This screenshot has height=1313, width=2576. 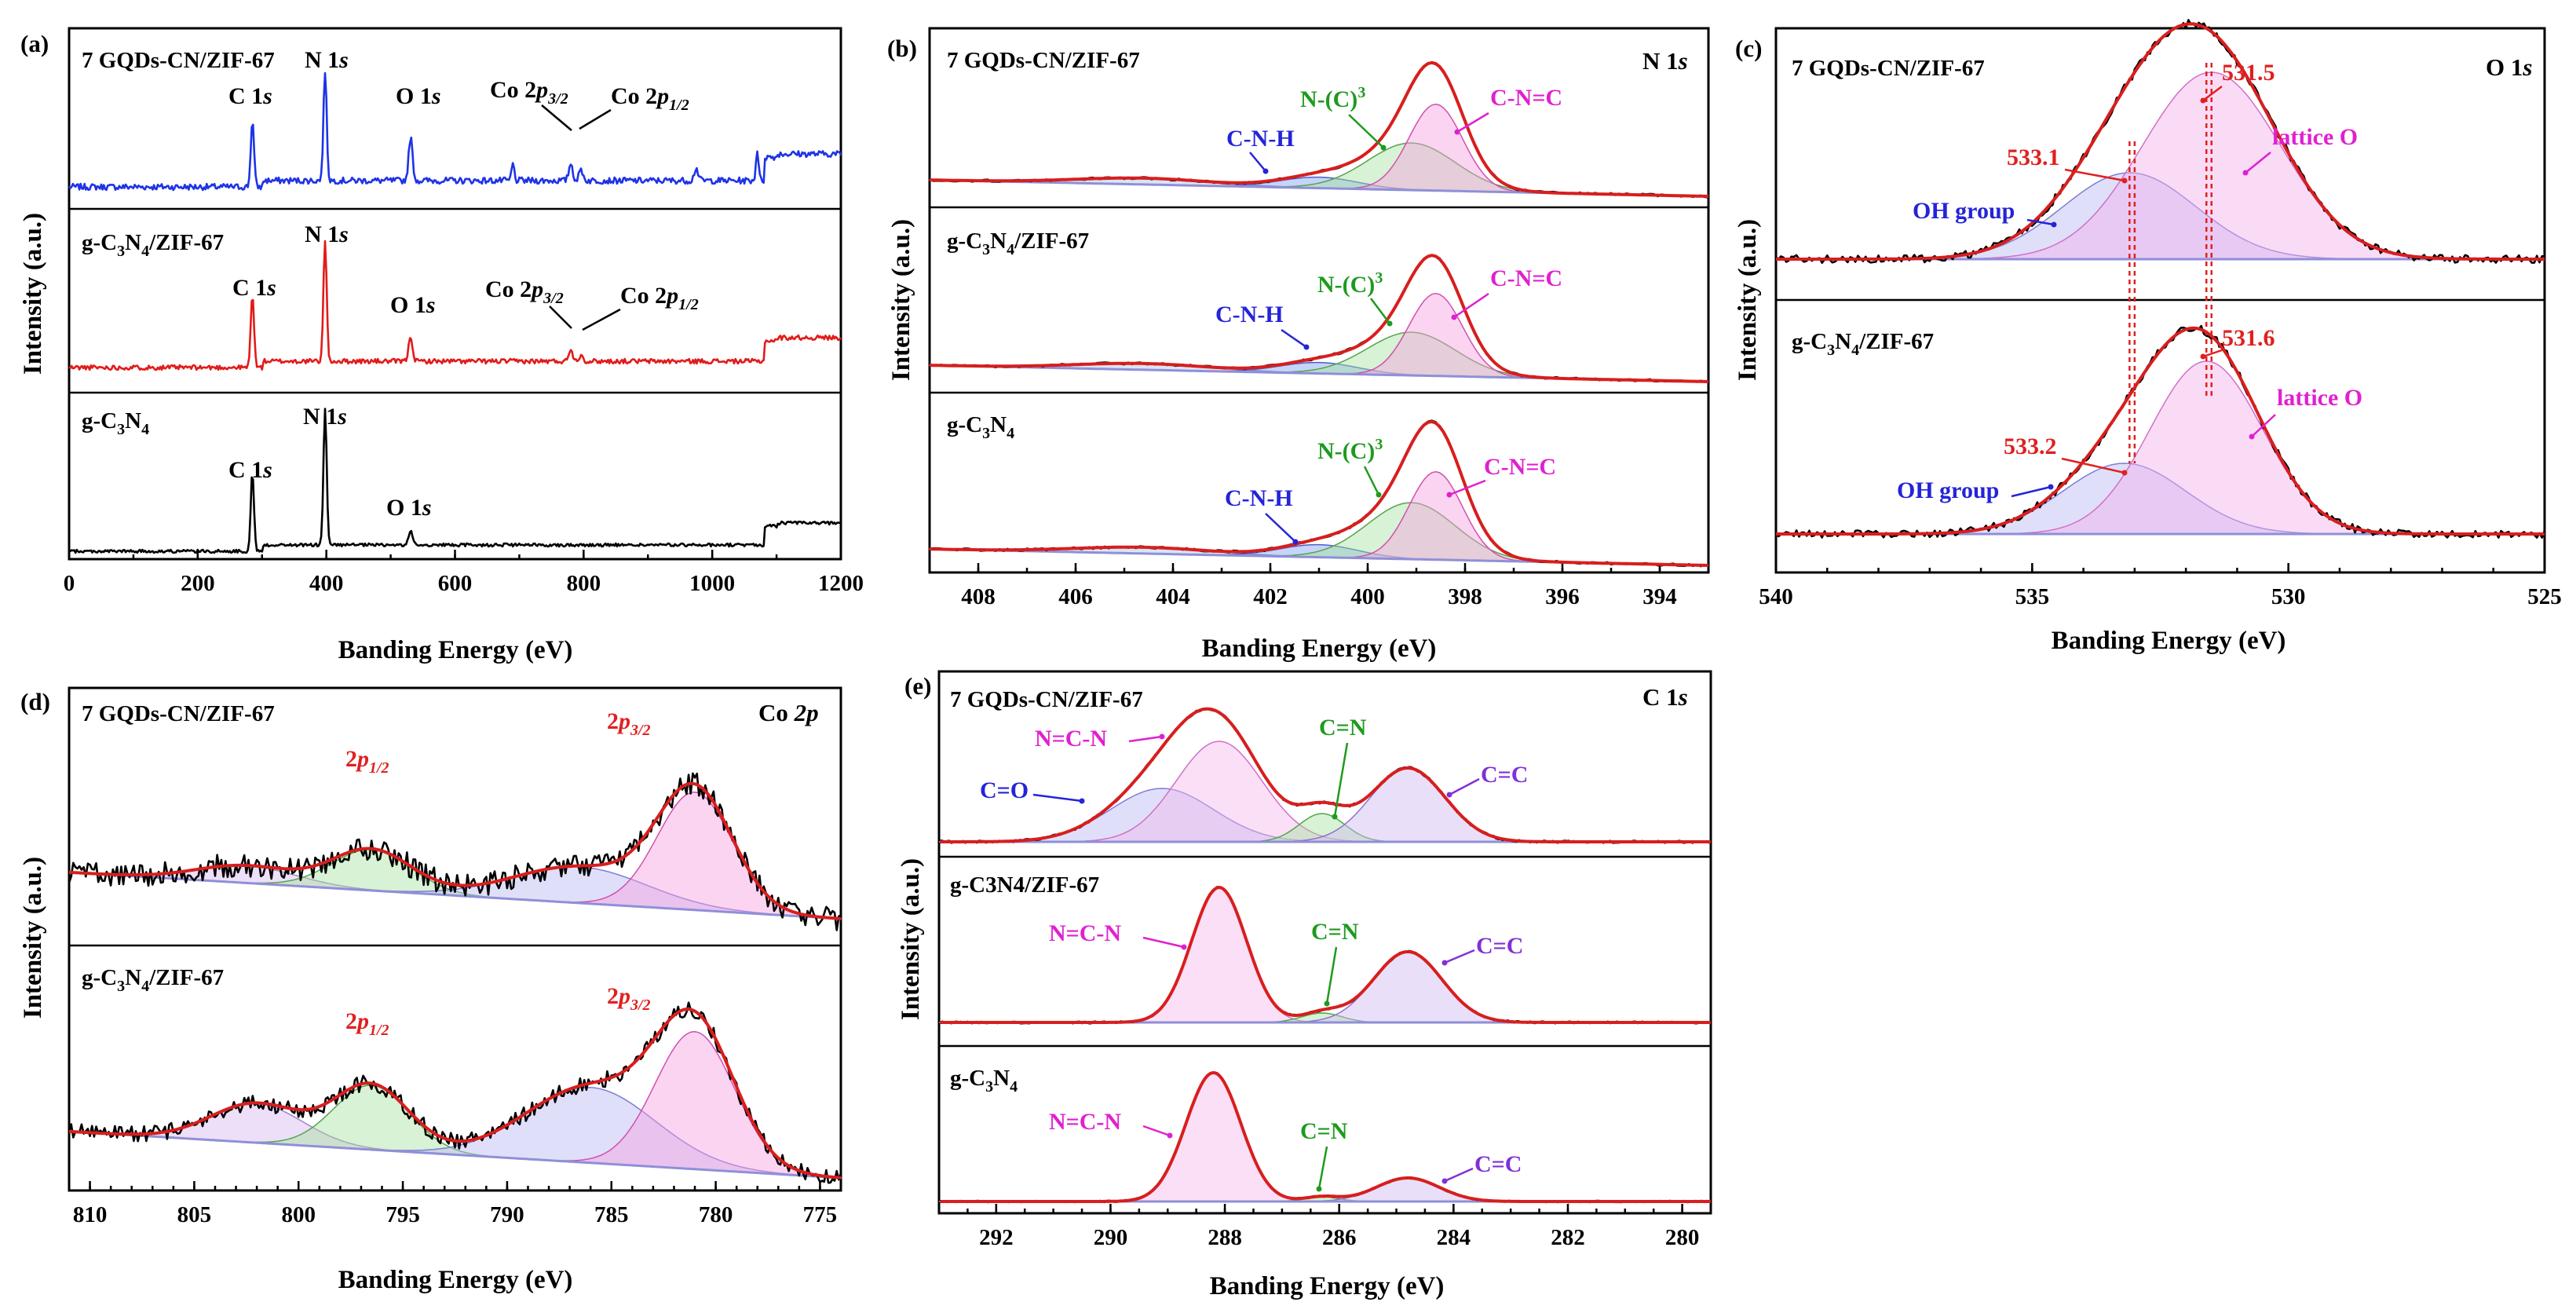 I want to click on x-tick-label: 780, so click(x=716, y=1214).